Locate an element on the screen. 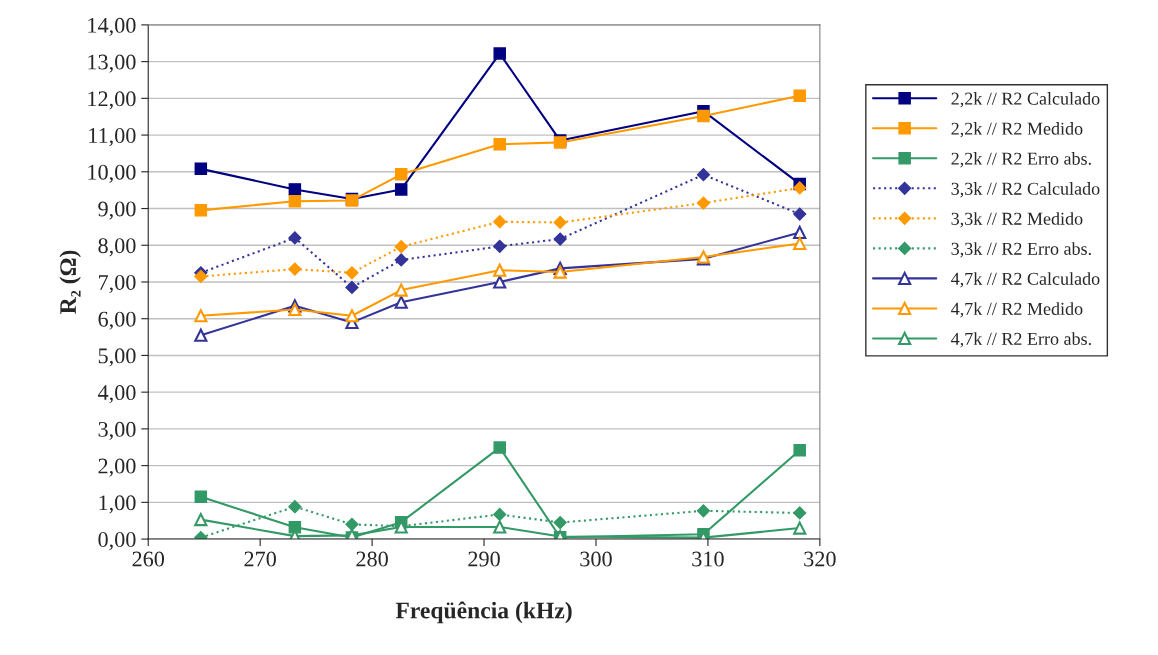 The height and width of the screenshot is (655, 1158). legend-label: 3,3k // R2 Erro abs. is located at coordinates (1021, 250).